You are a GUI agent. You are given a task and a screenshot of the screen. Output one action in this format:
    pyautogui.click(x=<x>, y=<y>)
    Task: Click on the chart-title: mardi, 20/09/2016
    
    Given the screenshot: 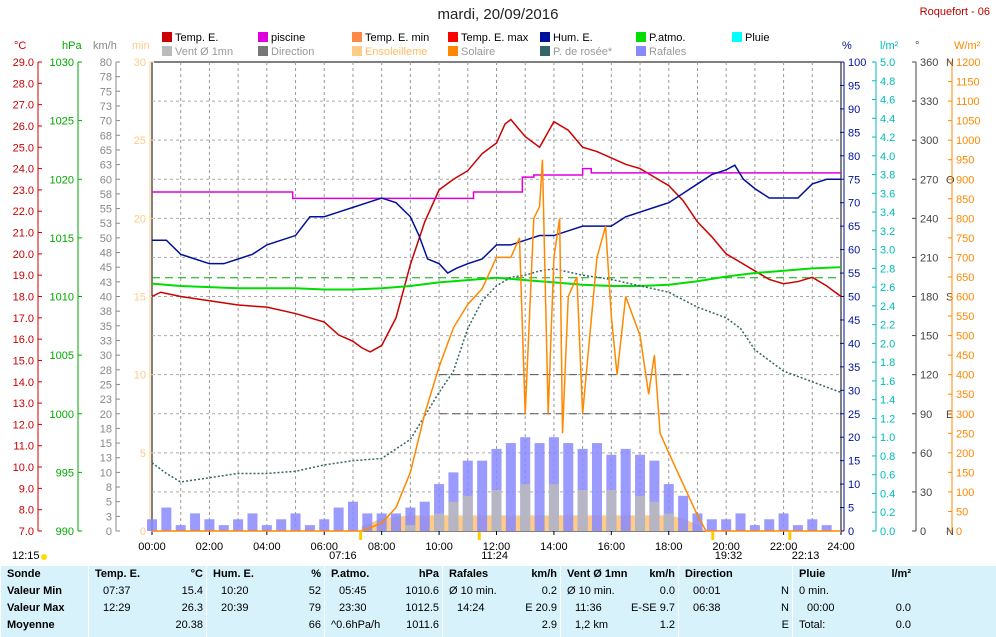 What is the action you would take?
    pyautogui.click(x=498, y=14)
    